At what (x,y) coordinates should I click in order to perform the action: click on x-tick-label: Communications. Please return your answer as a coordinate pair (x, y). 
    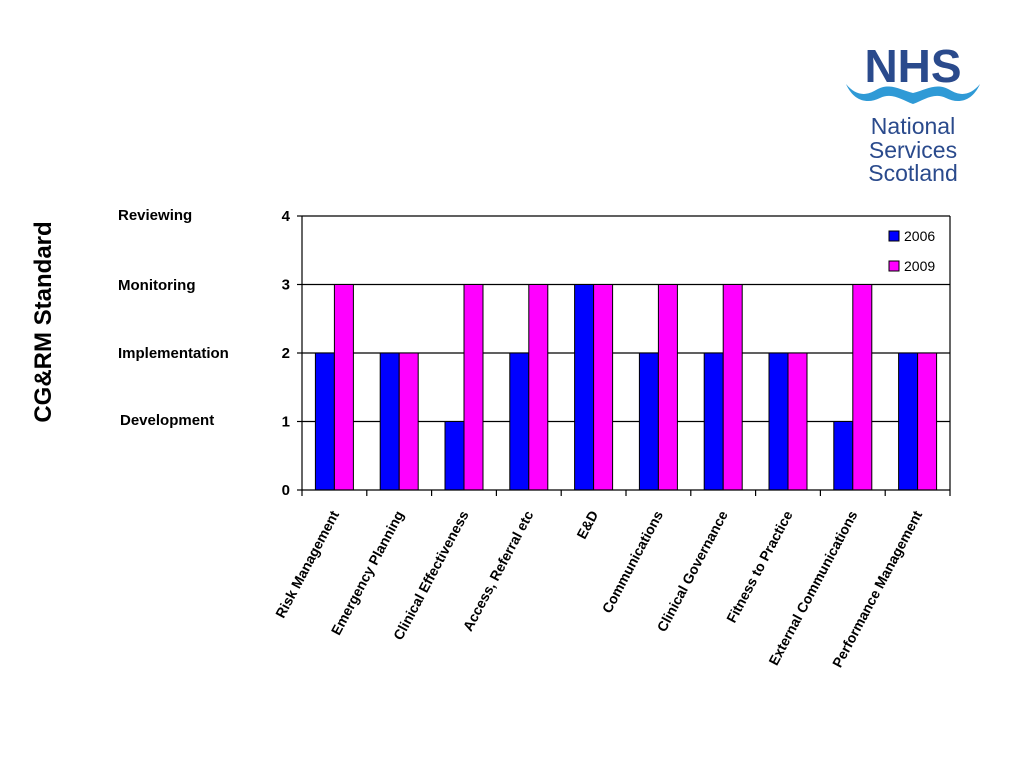
    Looking at the image, I should click on (633, 562).